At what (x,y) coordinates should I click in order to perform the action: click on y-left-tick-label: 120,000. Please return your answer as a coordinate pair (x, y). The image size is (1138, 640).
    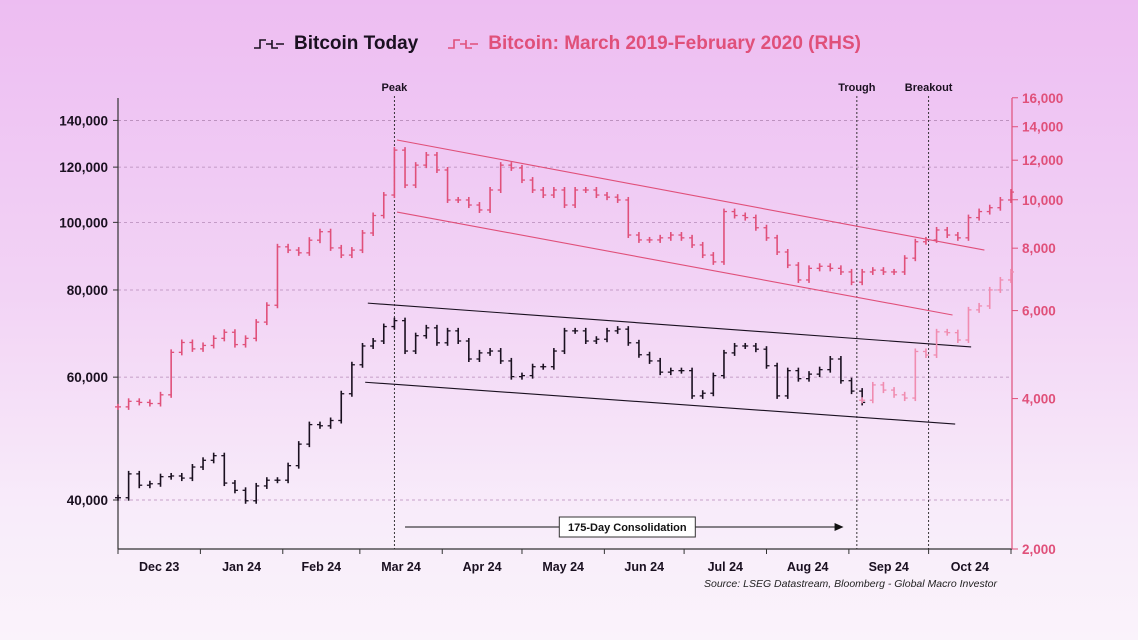
    Looking at the image, I should click on (83, 167).